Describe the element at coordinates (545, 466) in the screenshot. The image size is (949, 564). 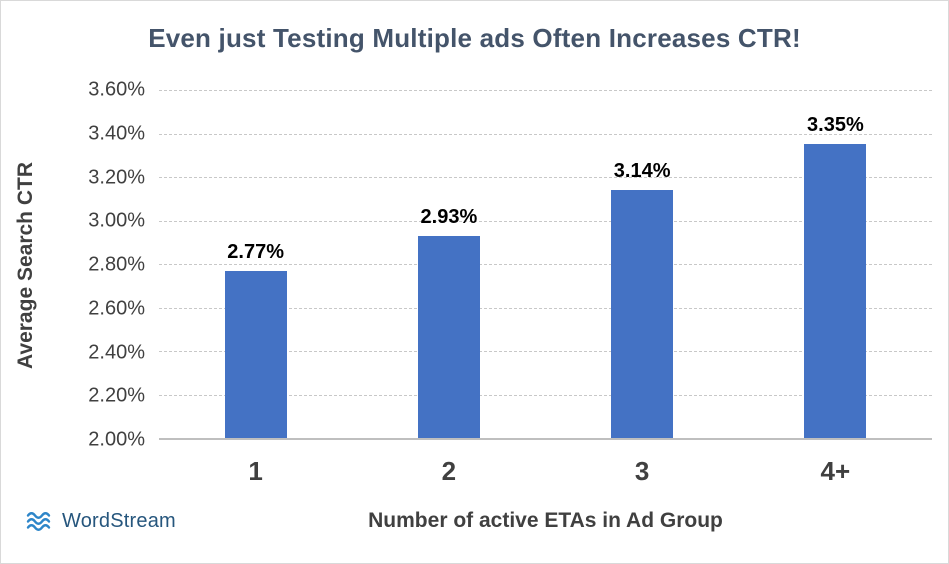
I see `x-axis-ticks: 1 2 3 4+` at that location.